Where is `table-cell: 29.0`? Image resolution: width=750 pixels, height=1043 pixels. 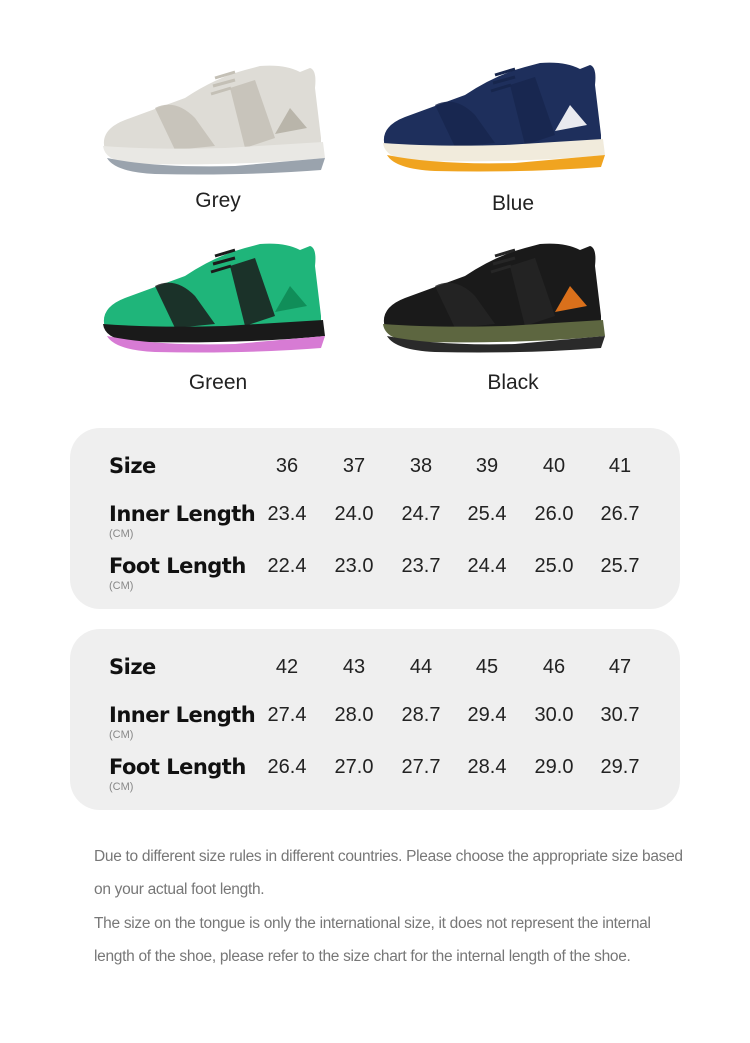
table-cell: 29.0 is located at coordinates (554, 767).